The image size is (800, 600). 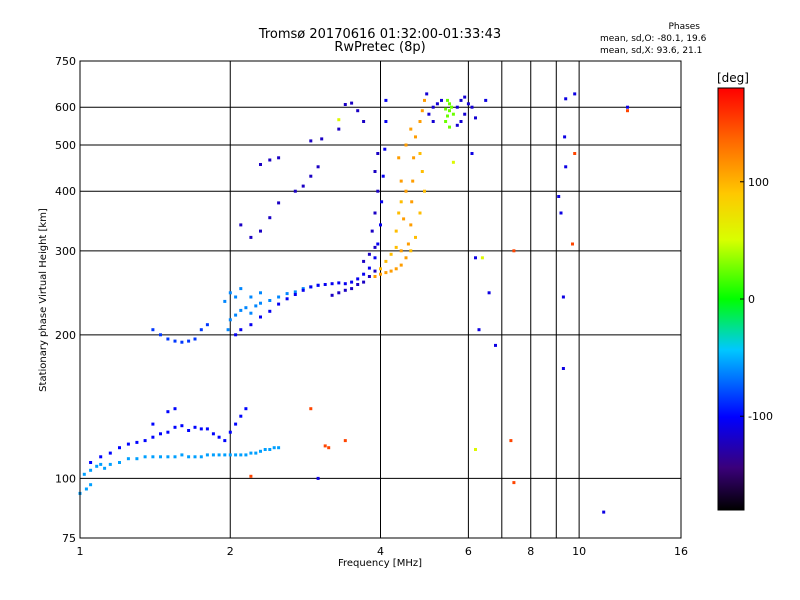 I want to click on y-tick-label: 200, so click(x=65, y=335).